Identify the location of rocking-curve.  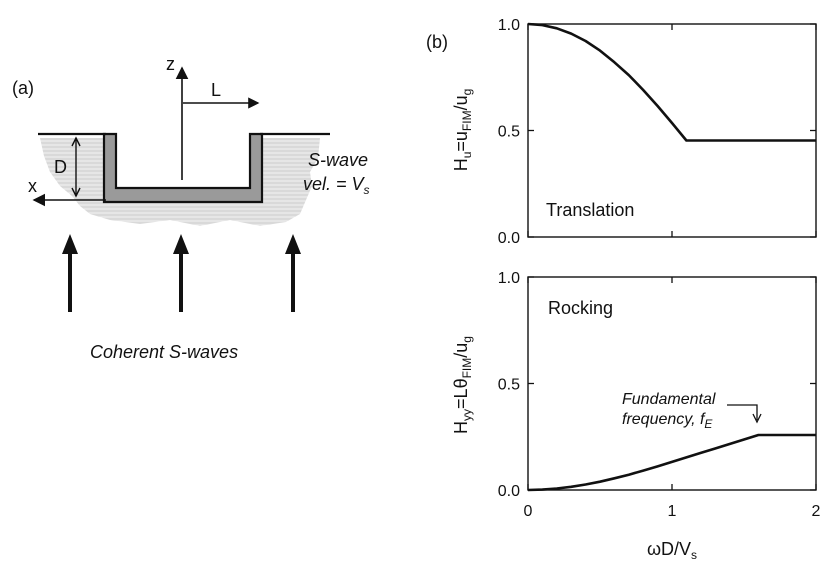
(671, 462).